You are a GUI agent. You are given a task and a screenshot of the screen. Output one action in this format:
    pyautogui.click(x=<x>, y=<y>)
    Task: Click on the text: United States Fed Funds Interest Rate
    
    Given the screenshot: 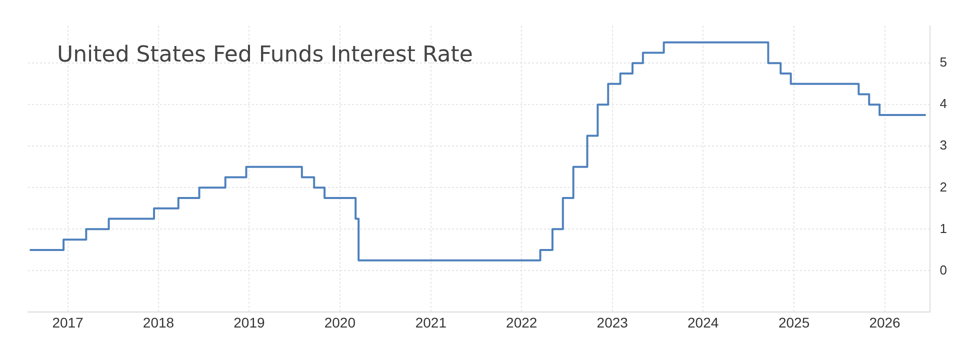 What is the action you would take?
    pyautogui.click(x=265, y=55)
    